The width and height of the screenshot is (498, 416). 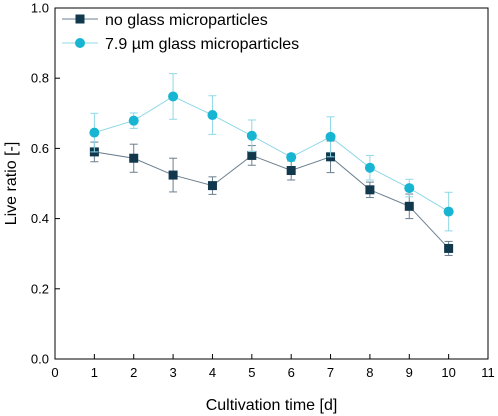 What do you see at coordinates (212, 372) in the screenshot?
I see `x-tick-label-4: 4` at bounding box center [212, 372].